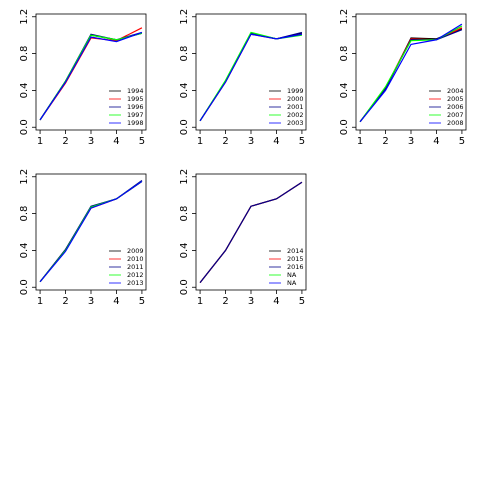 Image resolution: width=480 pixels, height=480 pixels. Describe the element at coordinates (135, 259) in the screenshot. I see `legend-label: 2010` at that location.